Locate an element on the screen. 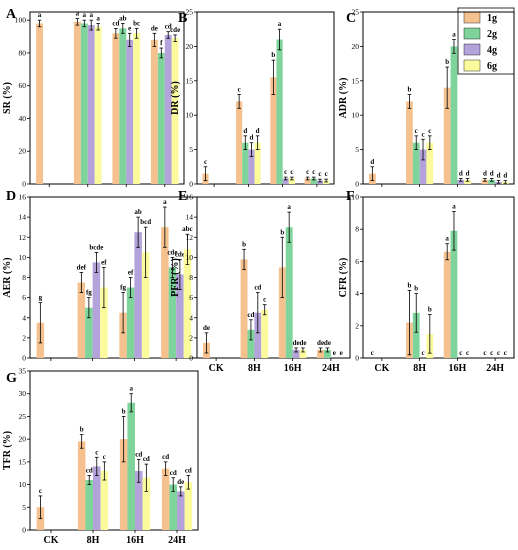 The width and height of the screenshot is (518, 550). panel-label-c: C is located at coordinates (351, 18).